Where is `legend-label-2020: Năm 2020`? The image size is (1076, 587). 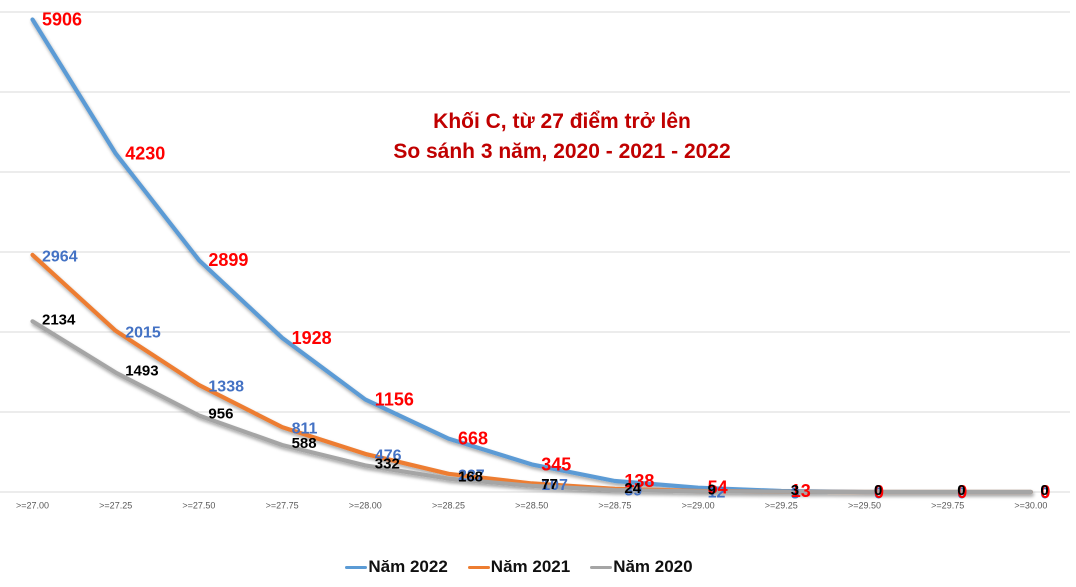 legend-label-2020: Năm 2020 is located at coordinates (653, 566).